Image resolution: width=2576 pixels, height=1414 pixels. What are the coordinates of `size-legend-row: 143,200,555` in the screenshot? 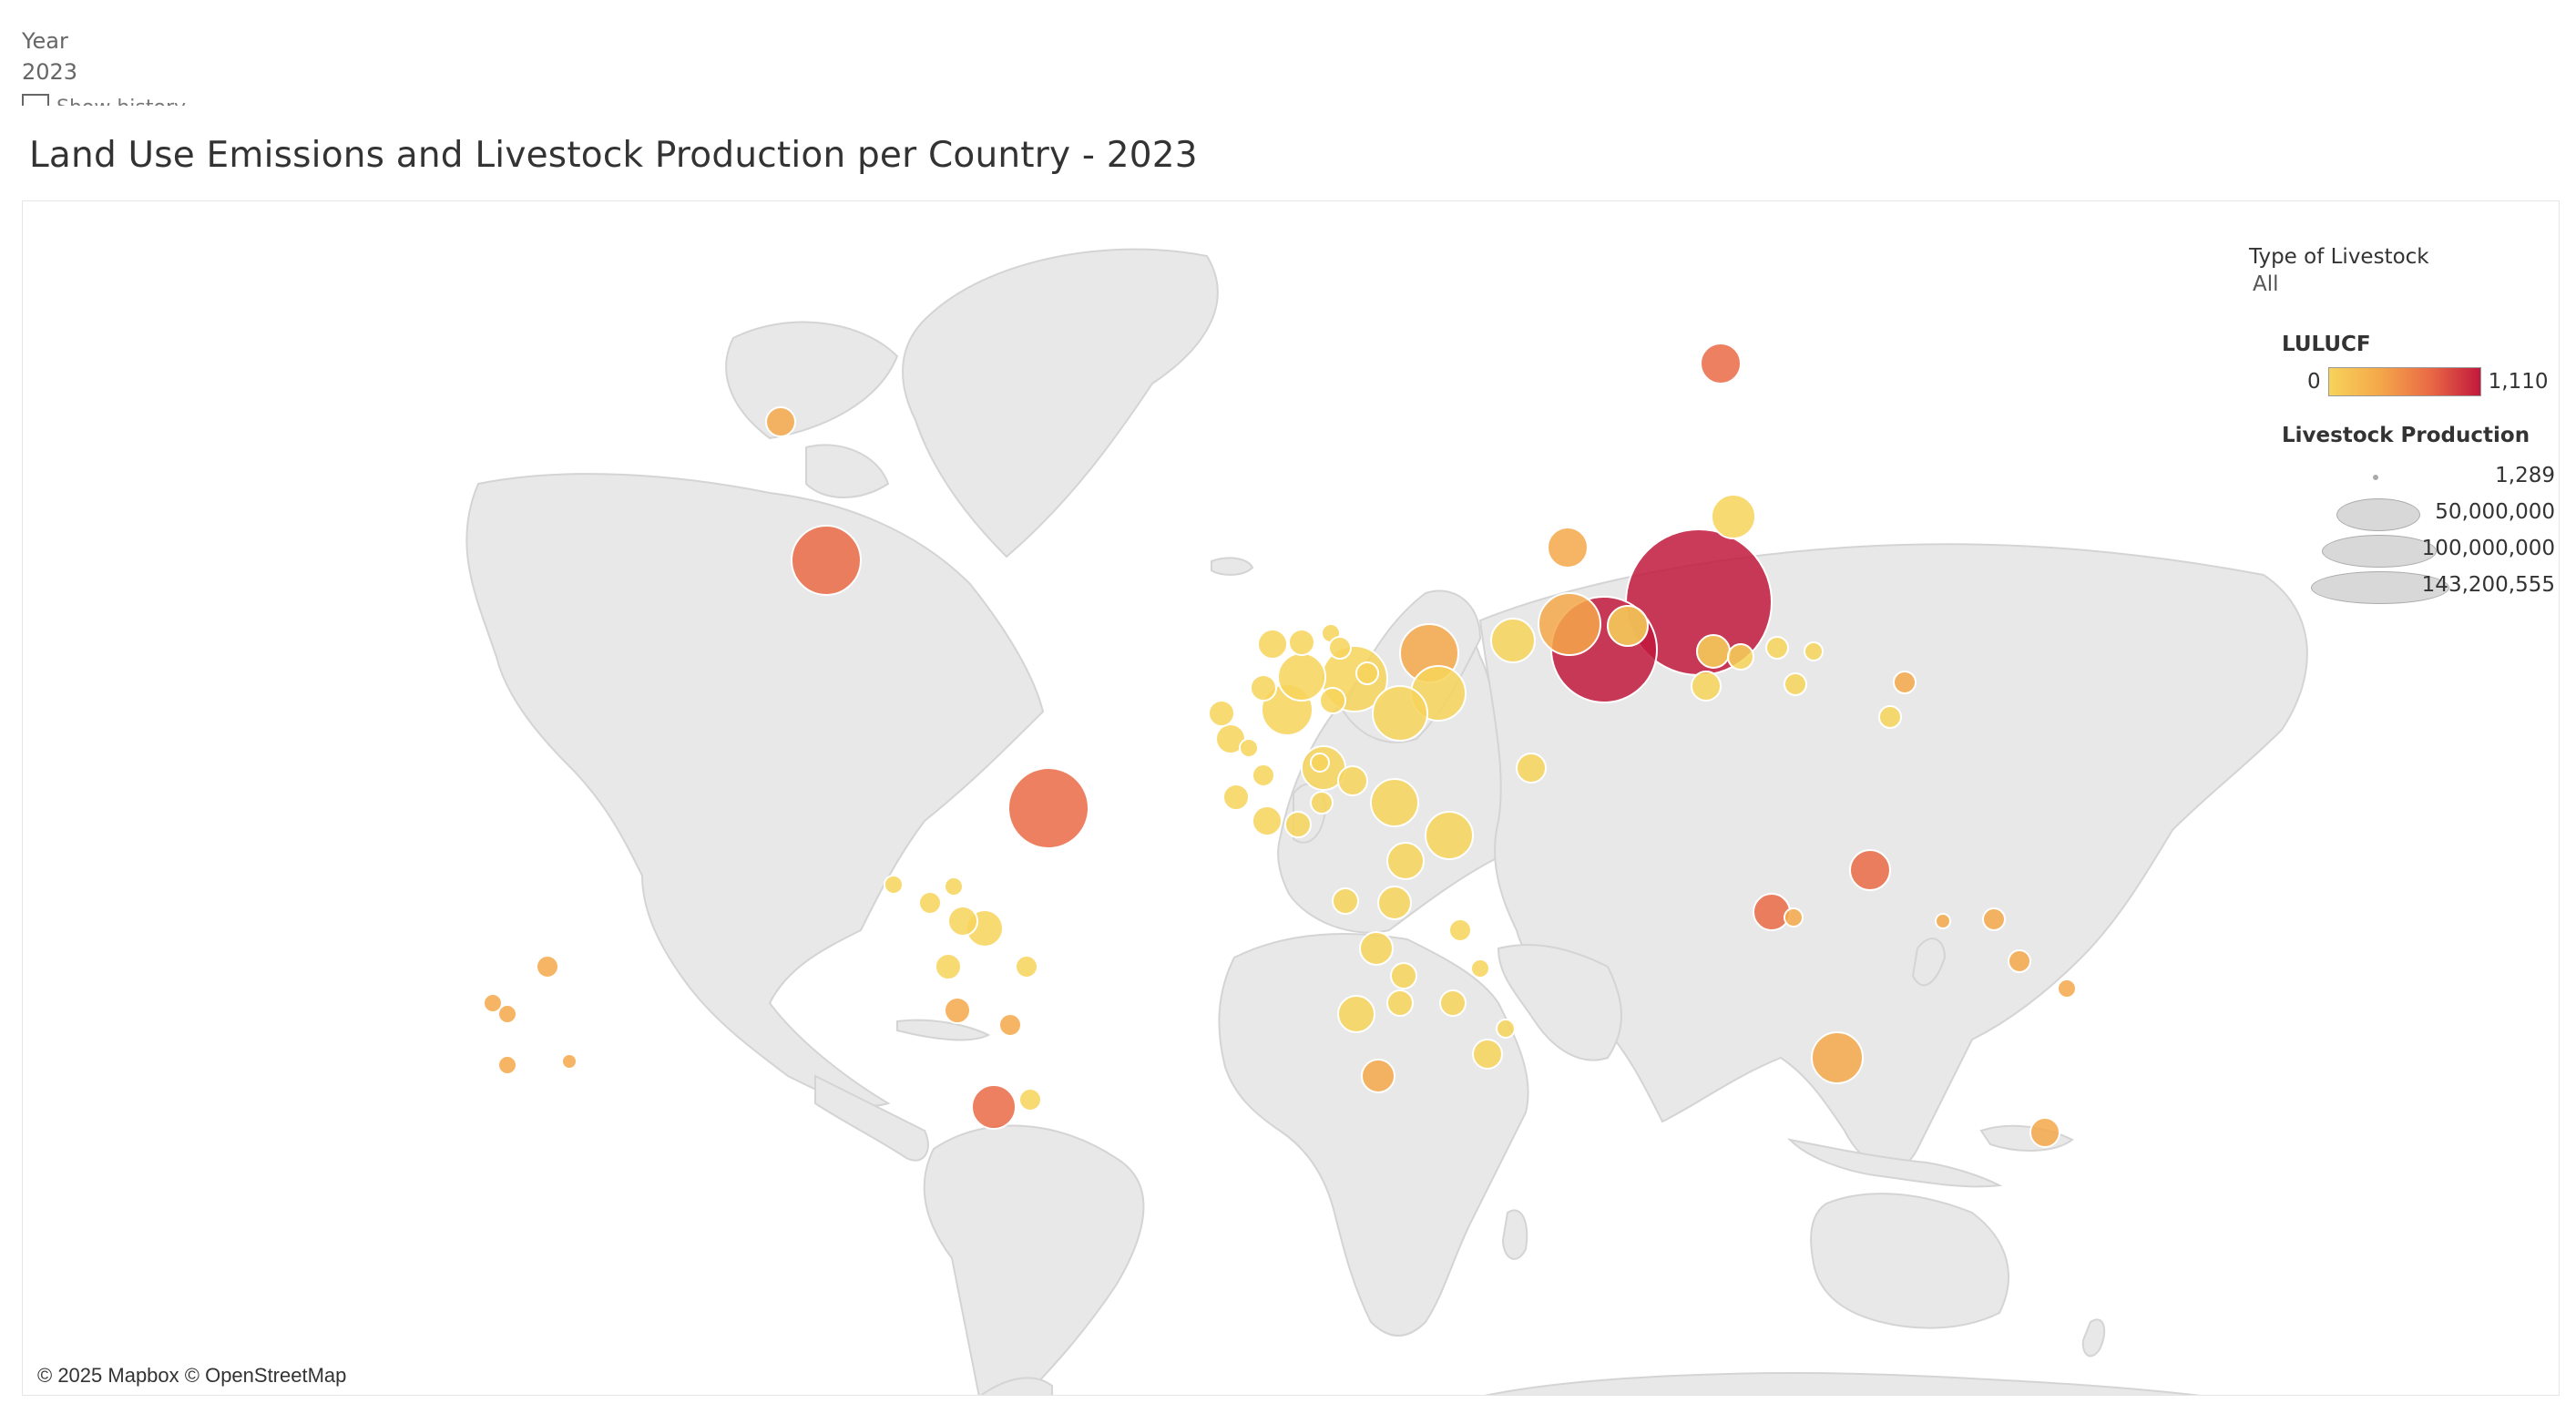 It's located at (2429, 586).